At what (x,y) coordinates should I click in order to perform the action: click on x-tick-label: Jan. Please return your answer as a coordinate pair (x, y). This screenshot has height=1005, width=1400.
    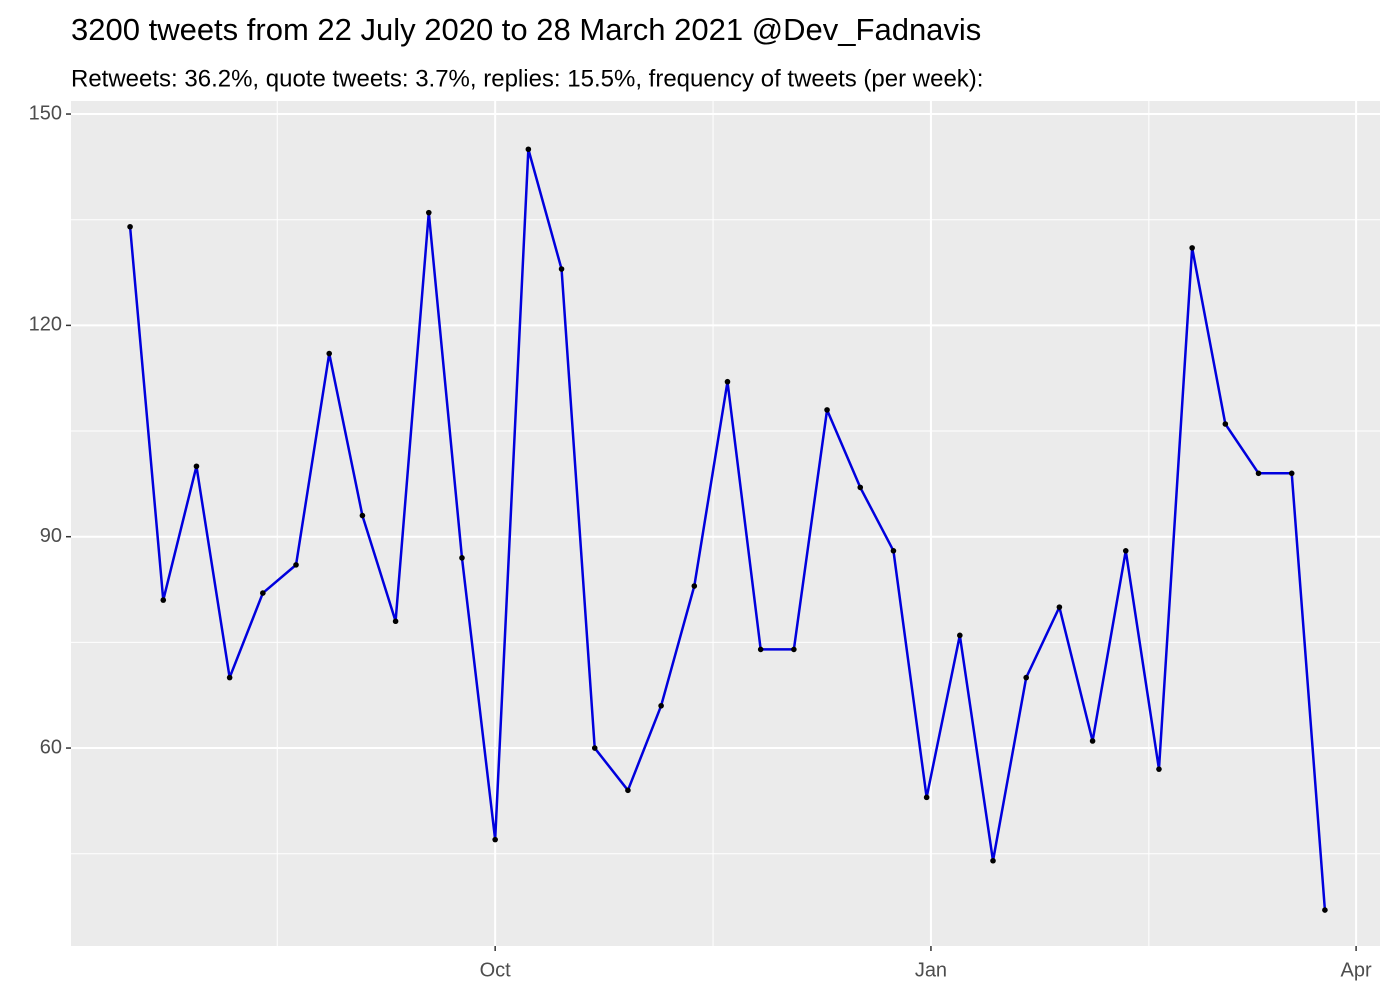
    Looking at the image, I should click on (931, 970).